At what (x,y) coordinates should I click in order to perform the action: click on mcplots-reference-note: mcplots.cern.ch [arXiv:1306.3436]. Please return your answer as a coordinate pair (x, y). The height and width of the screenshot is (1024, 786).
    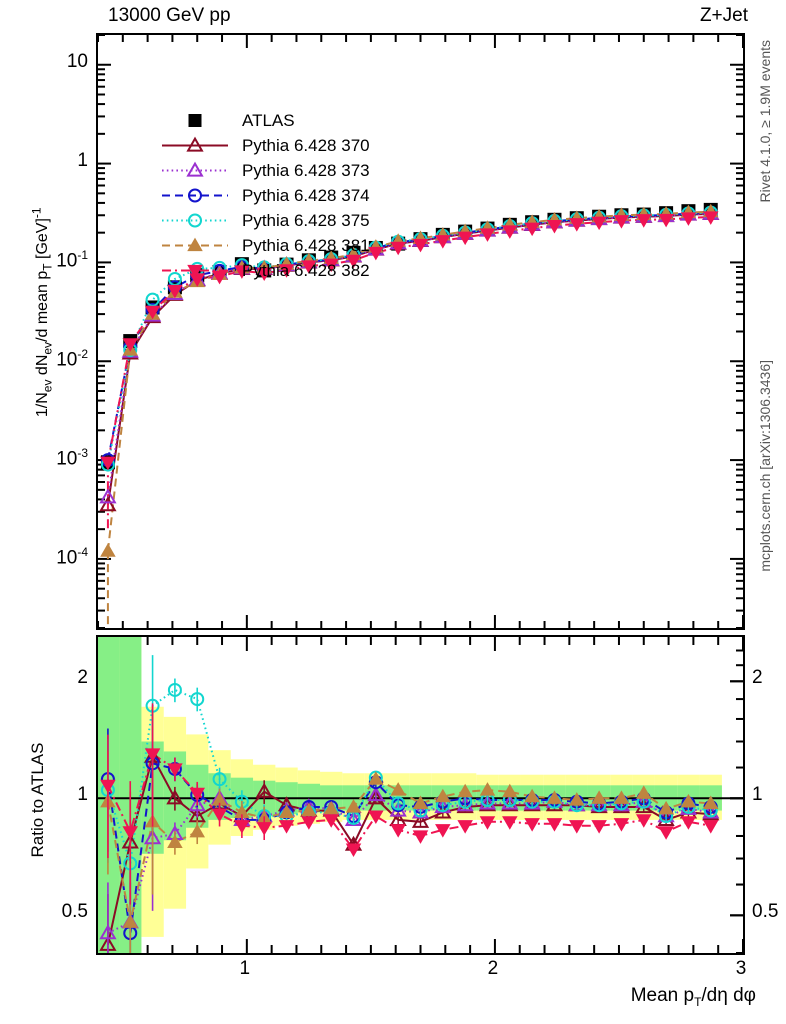
    Looking at the image, I should click on (765, 466).